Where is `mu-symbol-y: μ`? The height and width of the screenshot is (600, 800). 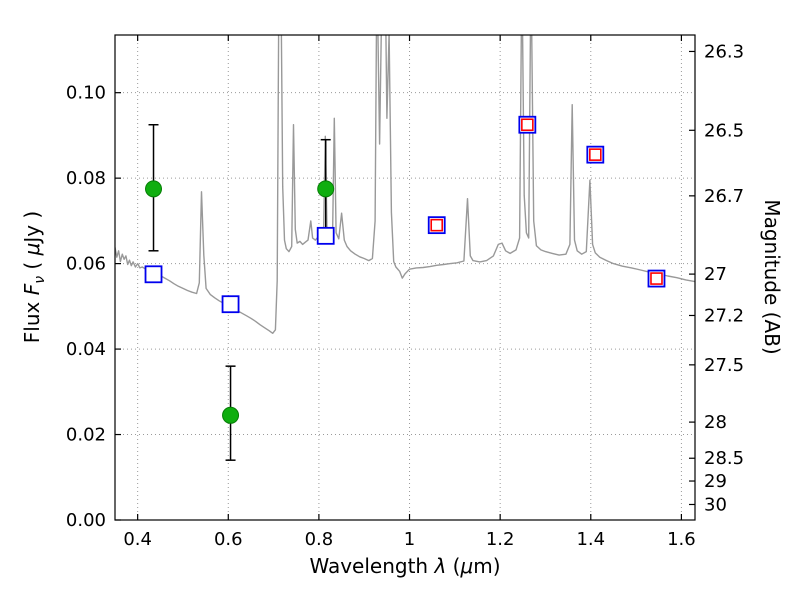
mu-symbol-y: μ is located at coordinates (32, 249).